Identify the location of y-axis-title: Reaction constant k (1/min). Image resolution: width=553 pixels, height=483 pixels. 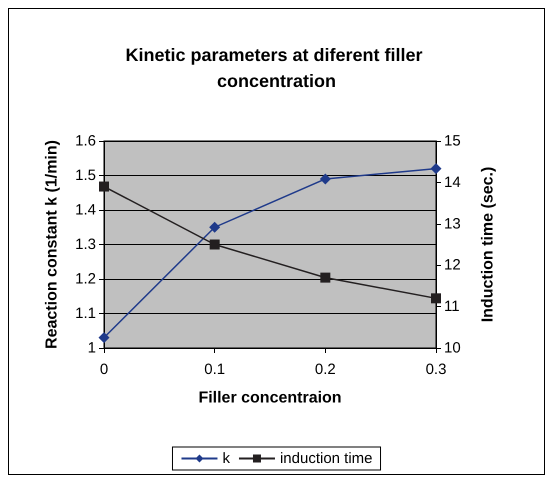
(52, 244).